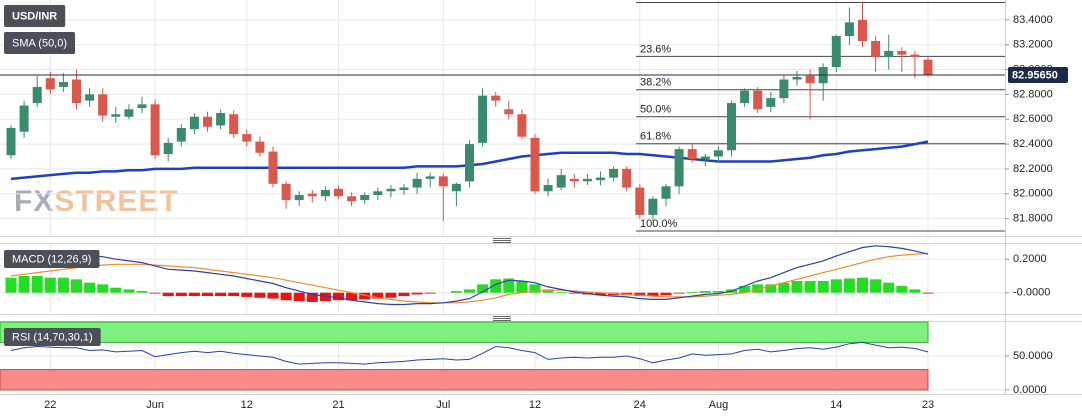  What do you see at coordinates (464, 332) in the screenshot?
I see `overbought-zone` at bounding box center [464, 332].